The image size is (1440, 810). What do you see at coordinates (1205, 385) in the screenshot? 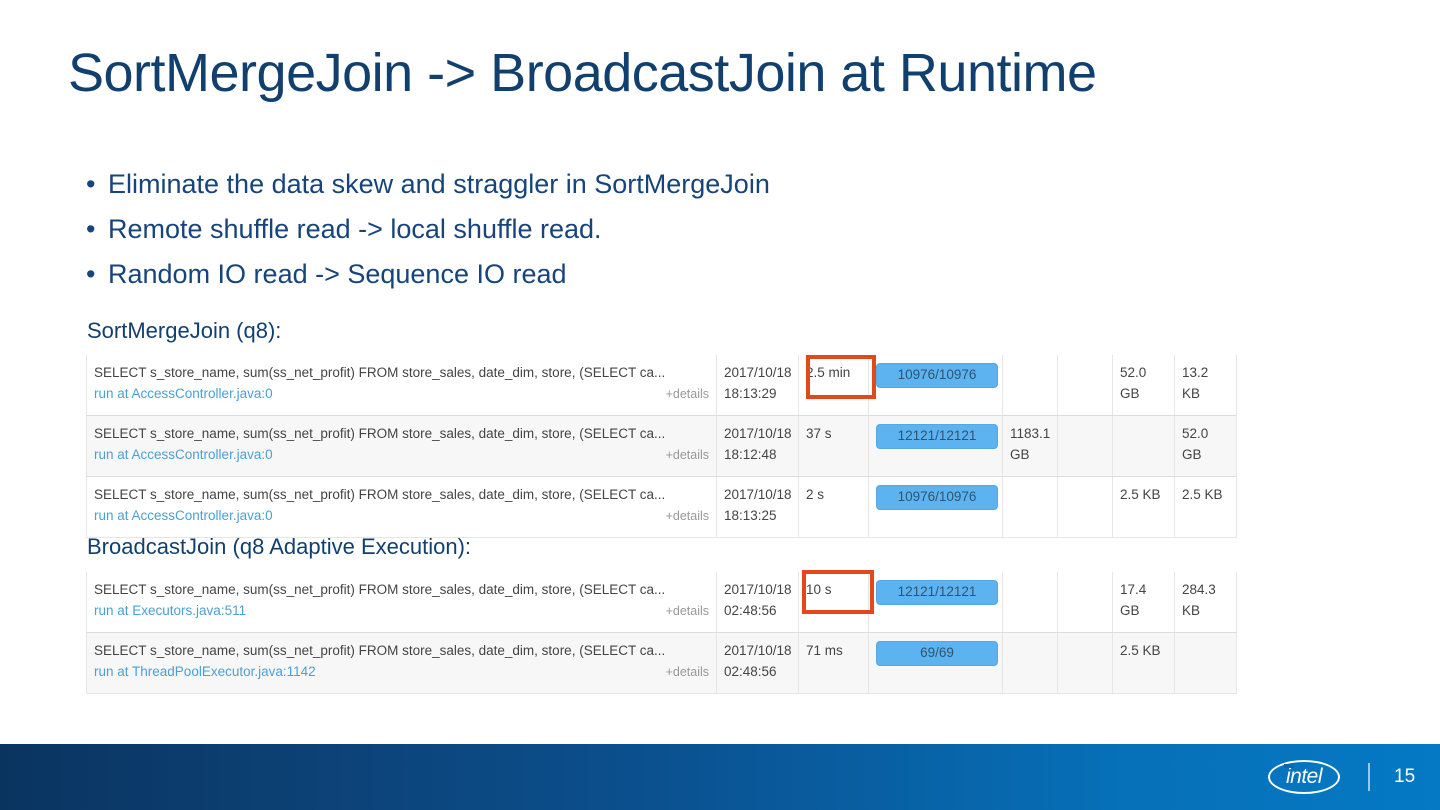
I see `shuffle-write-cell: 13.2 KB` at bounding box center [1205, 385].